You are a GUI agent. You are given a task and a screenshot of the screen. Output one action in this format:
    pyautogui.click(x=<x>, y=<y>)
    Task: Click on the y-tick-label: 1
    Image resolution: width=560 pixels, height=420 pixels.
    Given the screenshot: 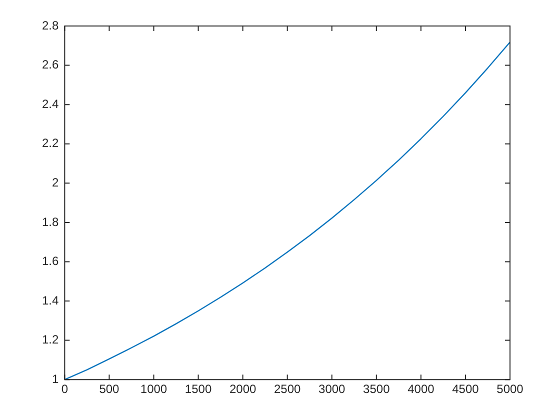 What is the action you would take?
    pyautogui.click(x=55, y=379)
    